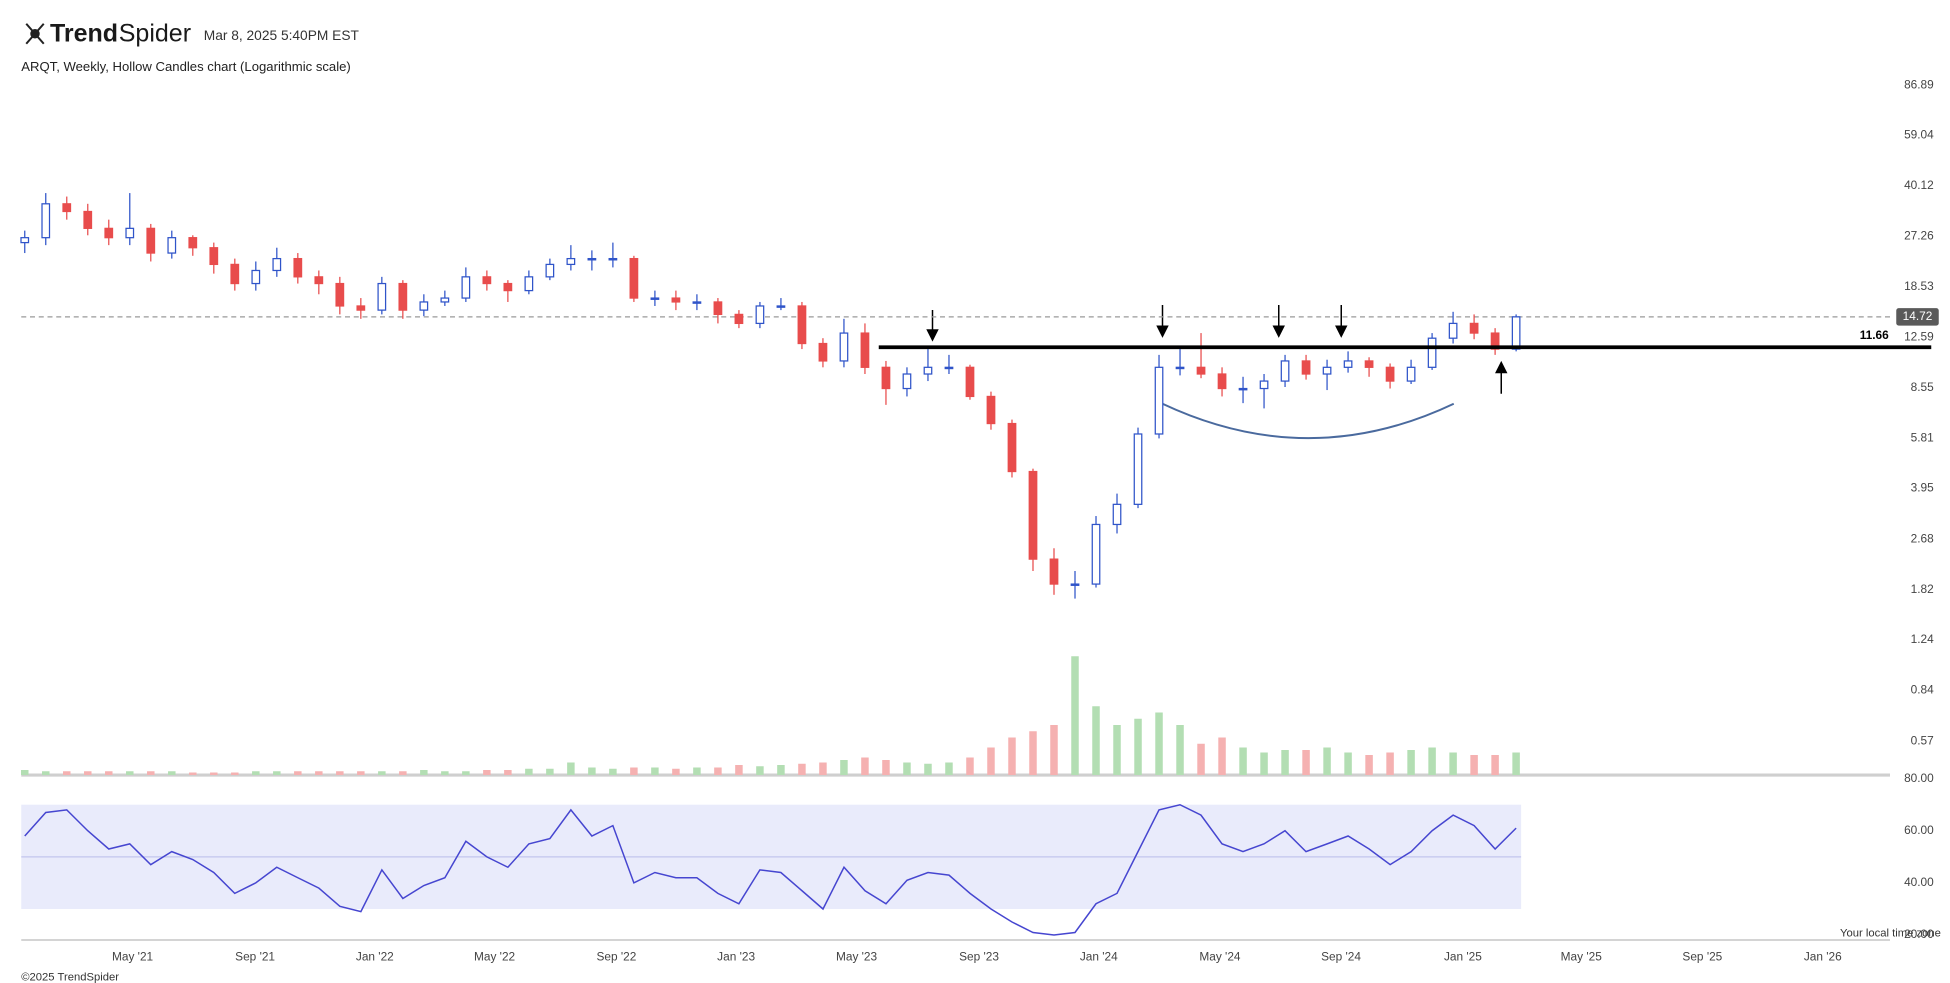 The height and width of the screenshot is (983, 1950). What do you see at coordinates (1341, 957) in the screenshot?
I see `x-tick-label: Sep '24` at bounding box center [1341, 957].